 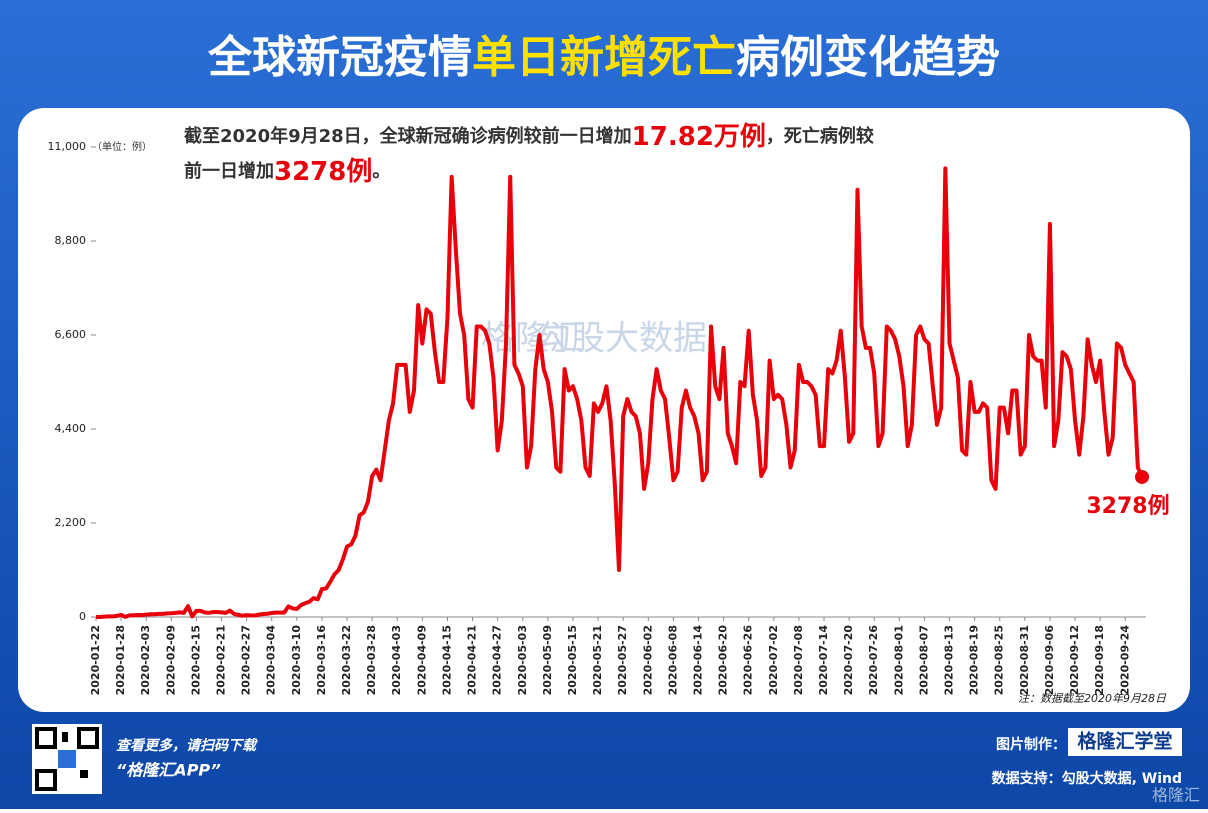 I want to click on annotation: 截至2020年9月28日，全球新冠确诊病例较前一日增加17.82万例，死亡病例较, so click(x=529, y=137).